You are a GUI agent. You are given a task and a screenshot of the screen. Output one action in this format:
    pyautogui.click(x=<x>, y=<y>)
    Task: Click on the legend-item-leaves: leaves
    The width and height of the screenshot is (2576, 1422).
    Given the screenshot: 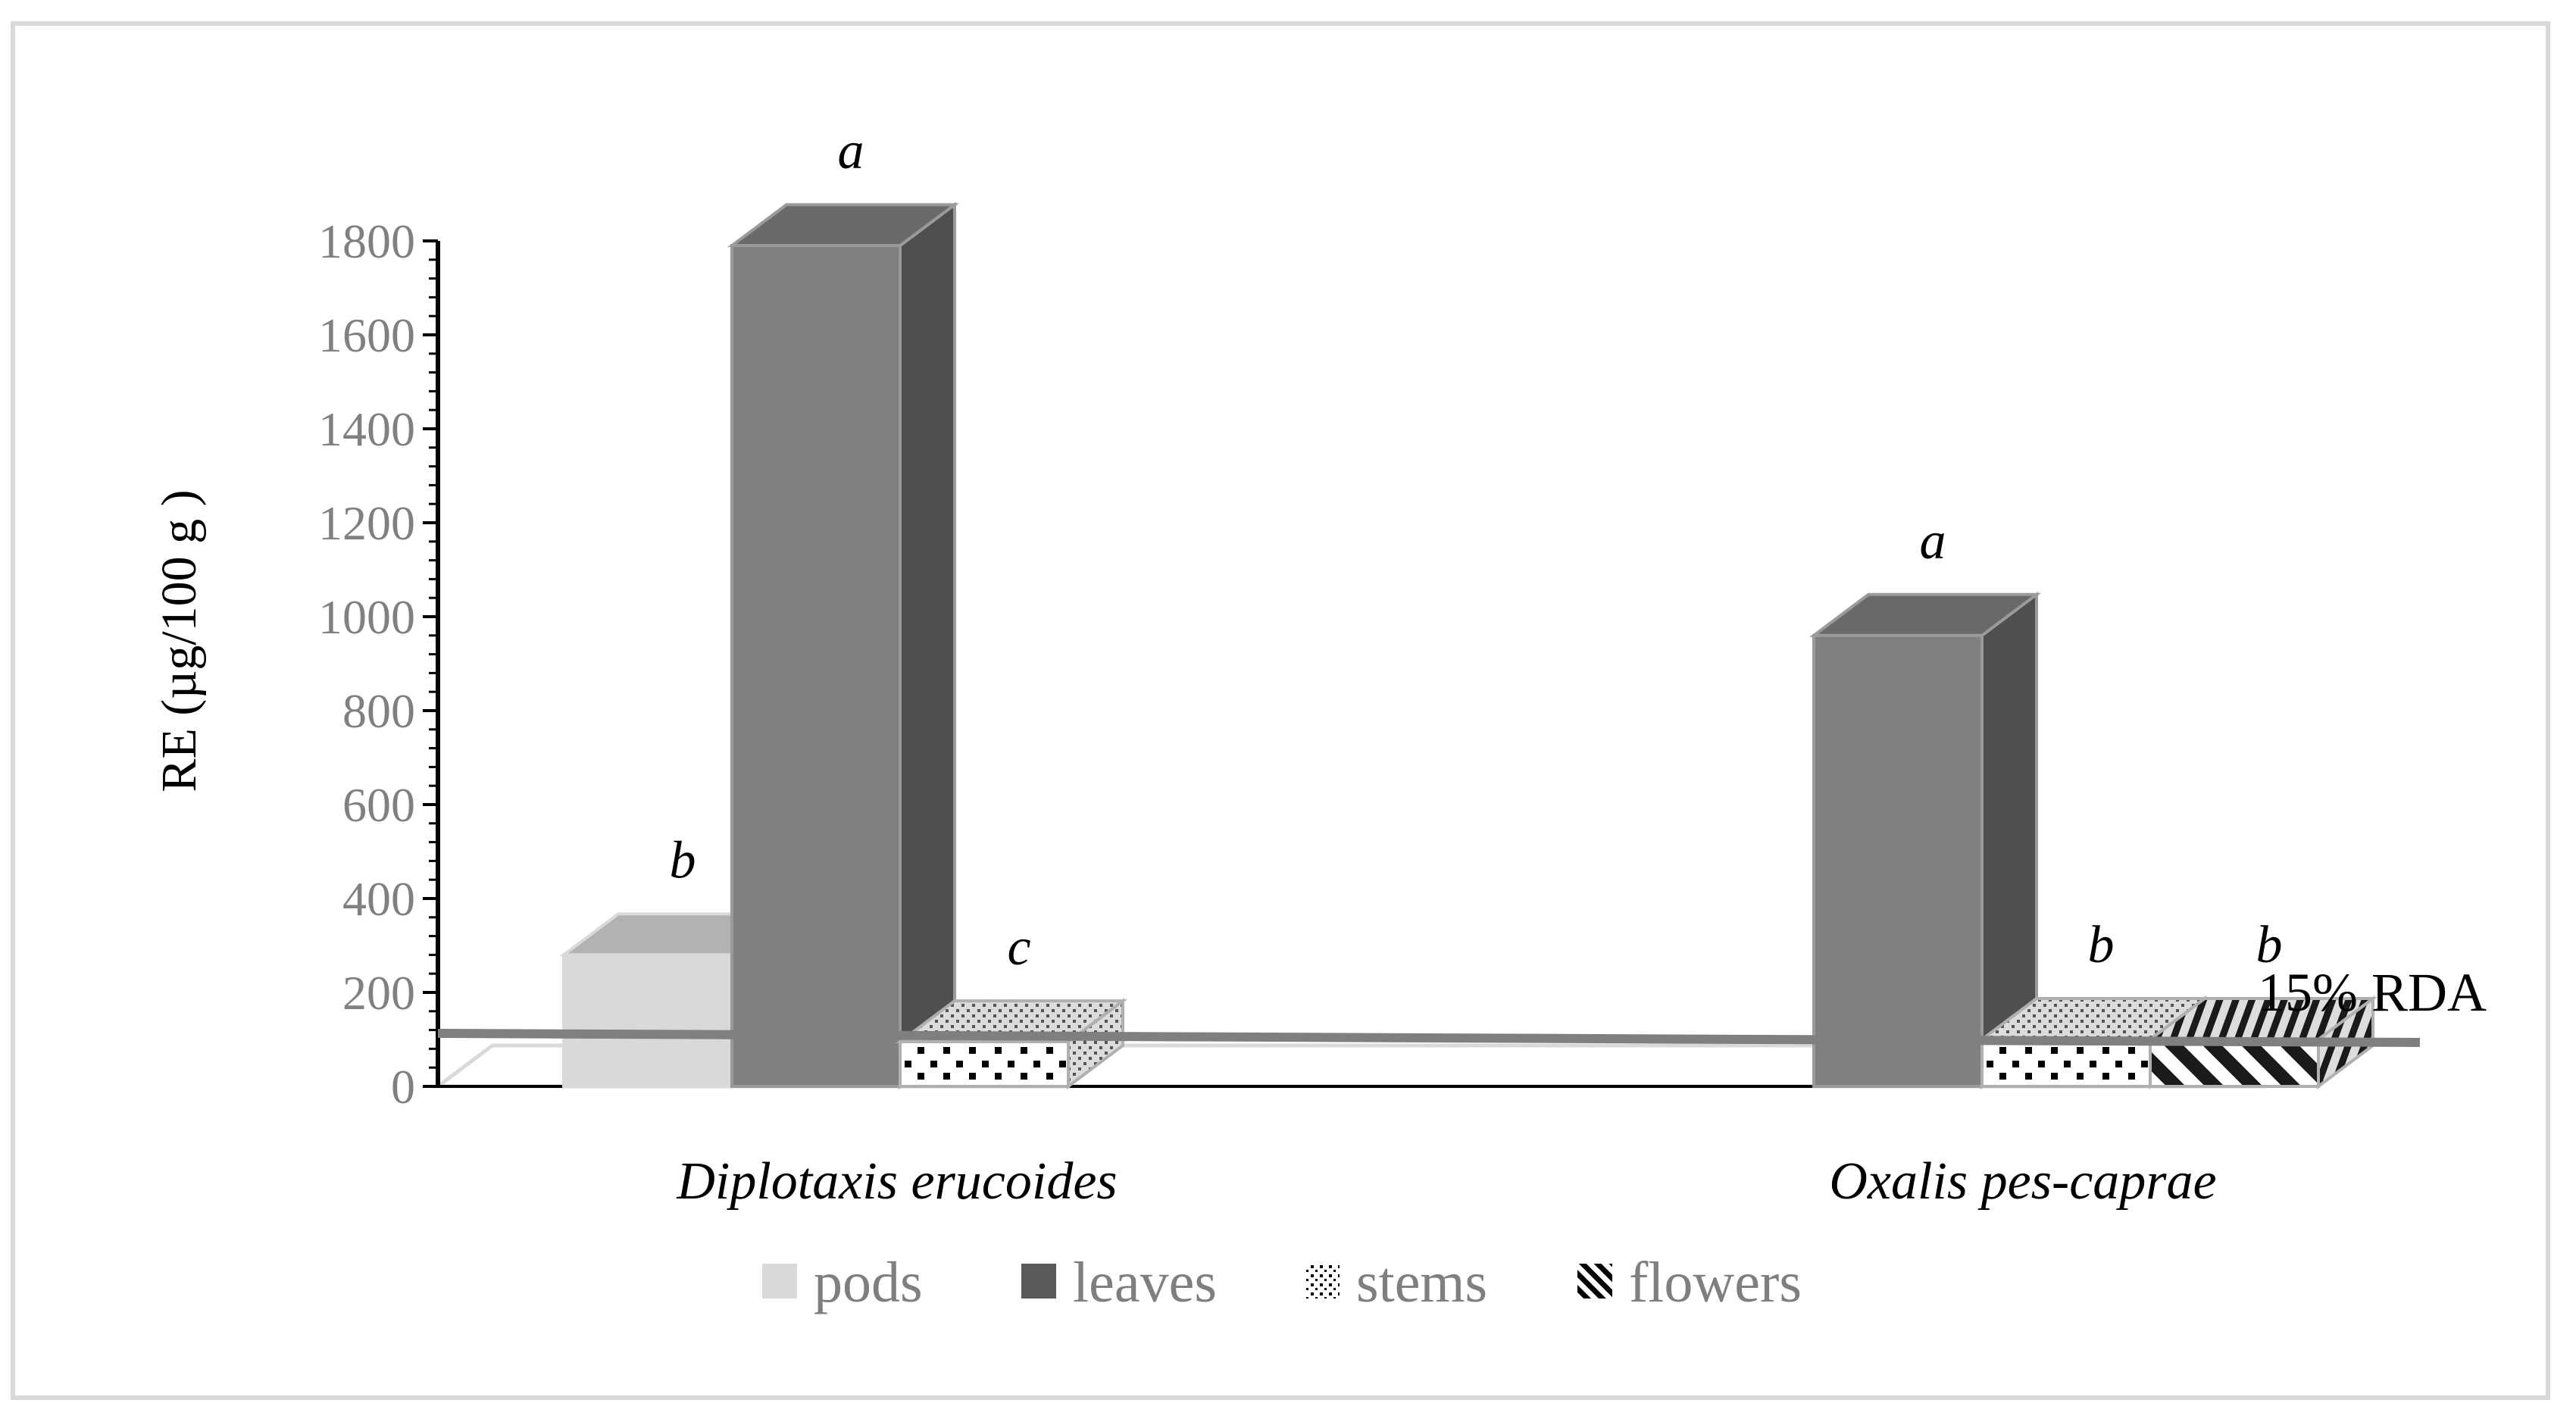 What is the action you would take?
    pyautogui.click(x=1119, y=1282)
    